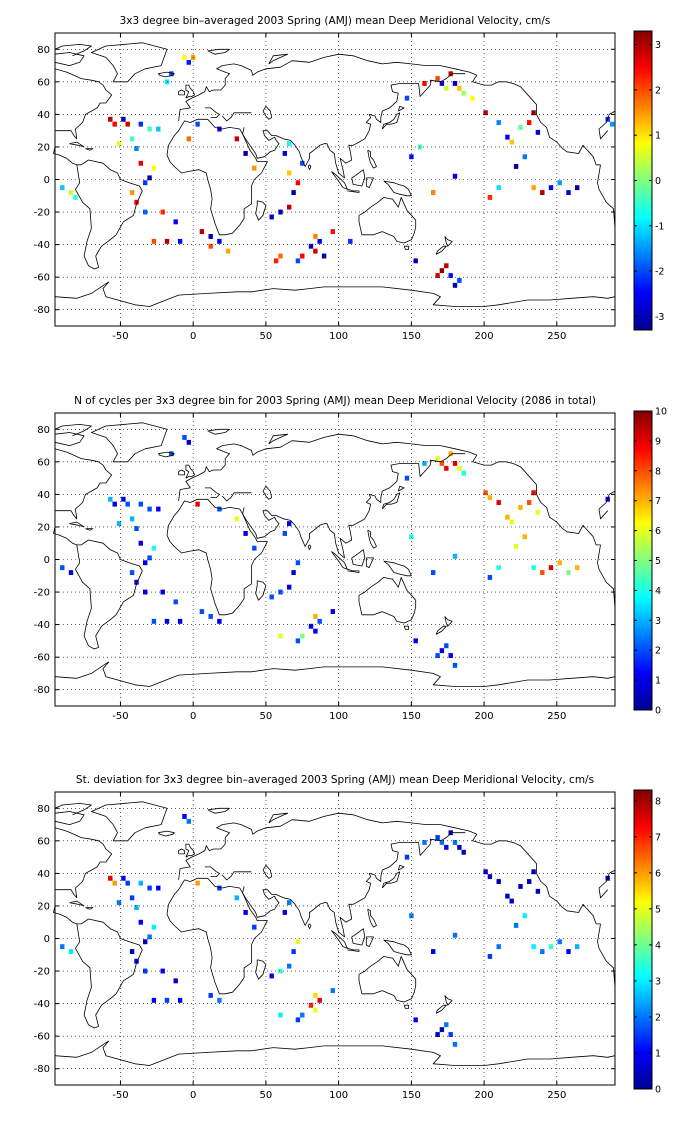  Describe the element at coordinates (659, 272) in the screenshot. I see `colorbar-tick-label: -2` at that location.